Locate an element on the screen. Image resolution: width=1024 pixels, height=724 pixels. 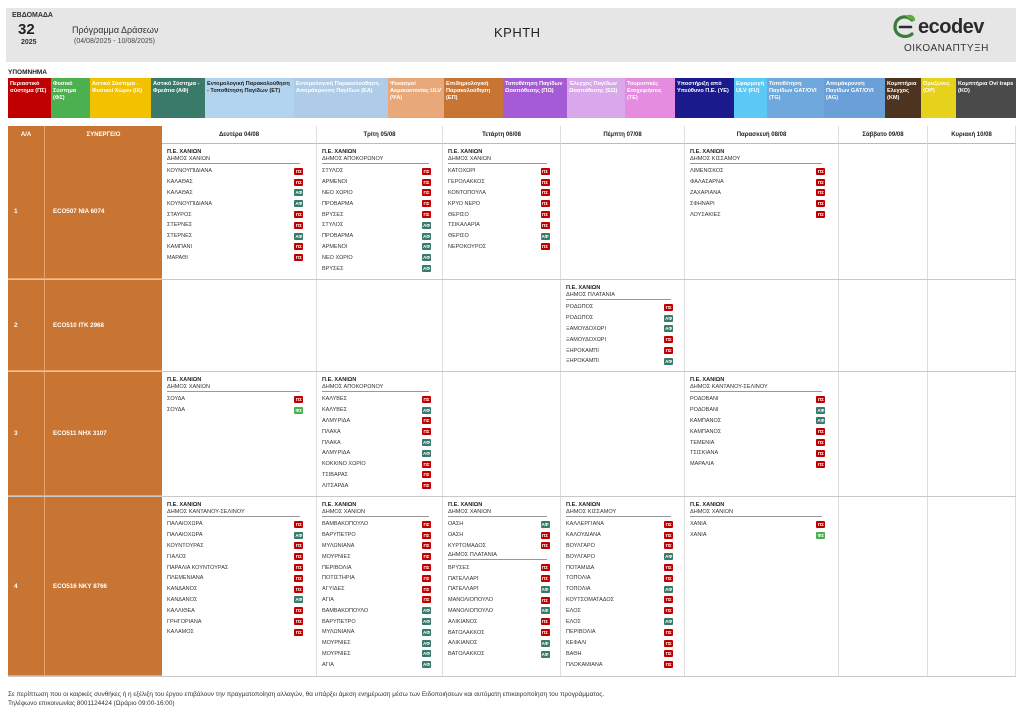
list-item: ΜΟΥΡΝΙΕΣ ΠΣ is located at coordinates (377, 556).